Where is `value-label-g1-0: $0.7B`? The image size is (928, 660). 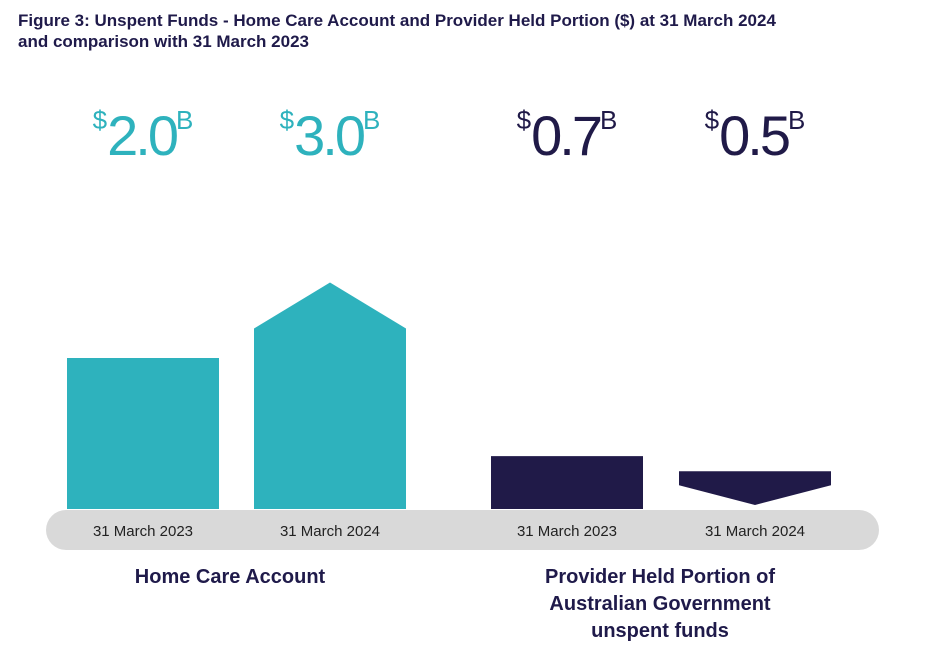
value-label-g1-0: $0.7B is located at coordinates (567, 135).